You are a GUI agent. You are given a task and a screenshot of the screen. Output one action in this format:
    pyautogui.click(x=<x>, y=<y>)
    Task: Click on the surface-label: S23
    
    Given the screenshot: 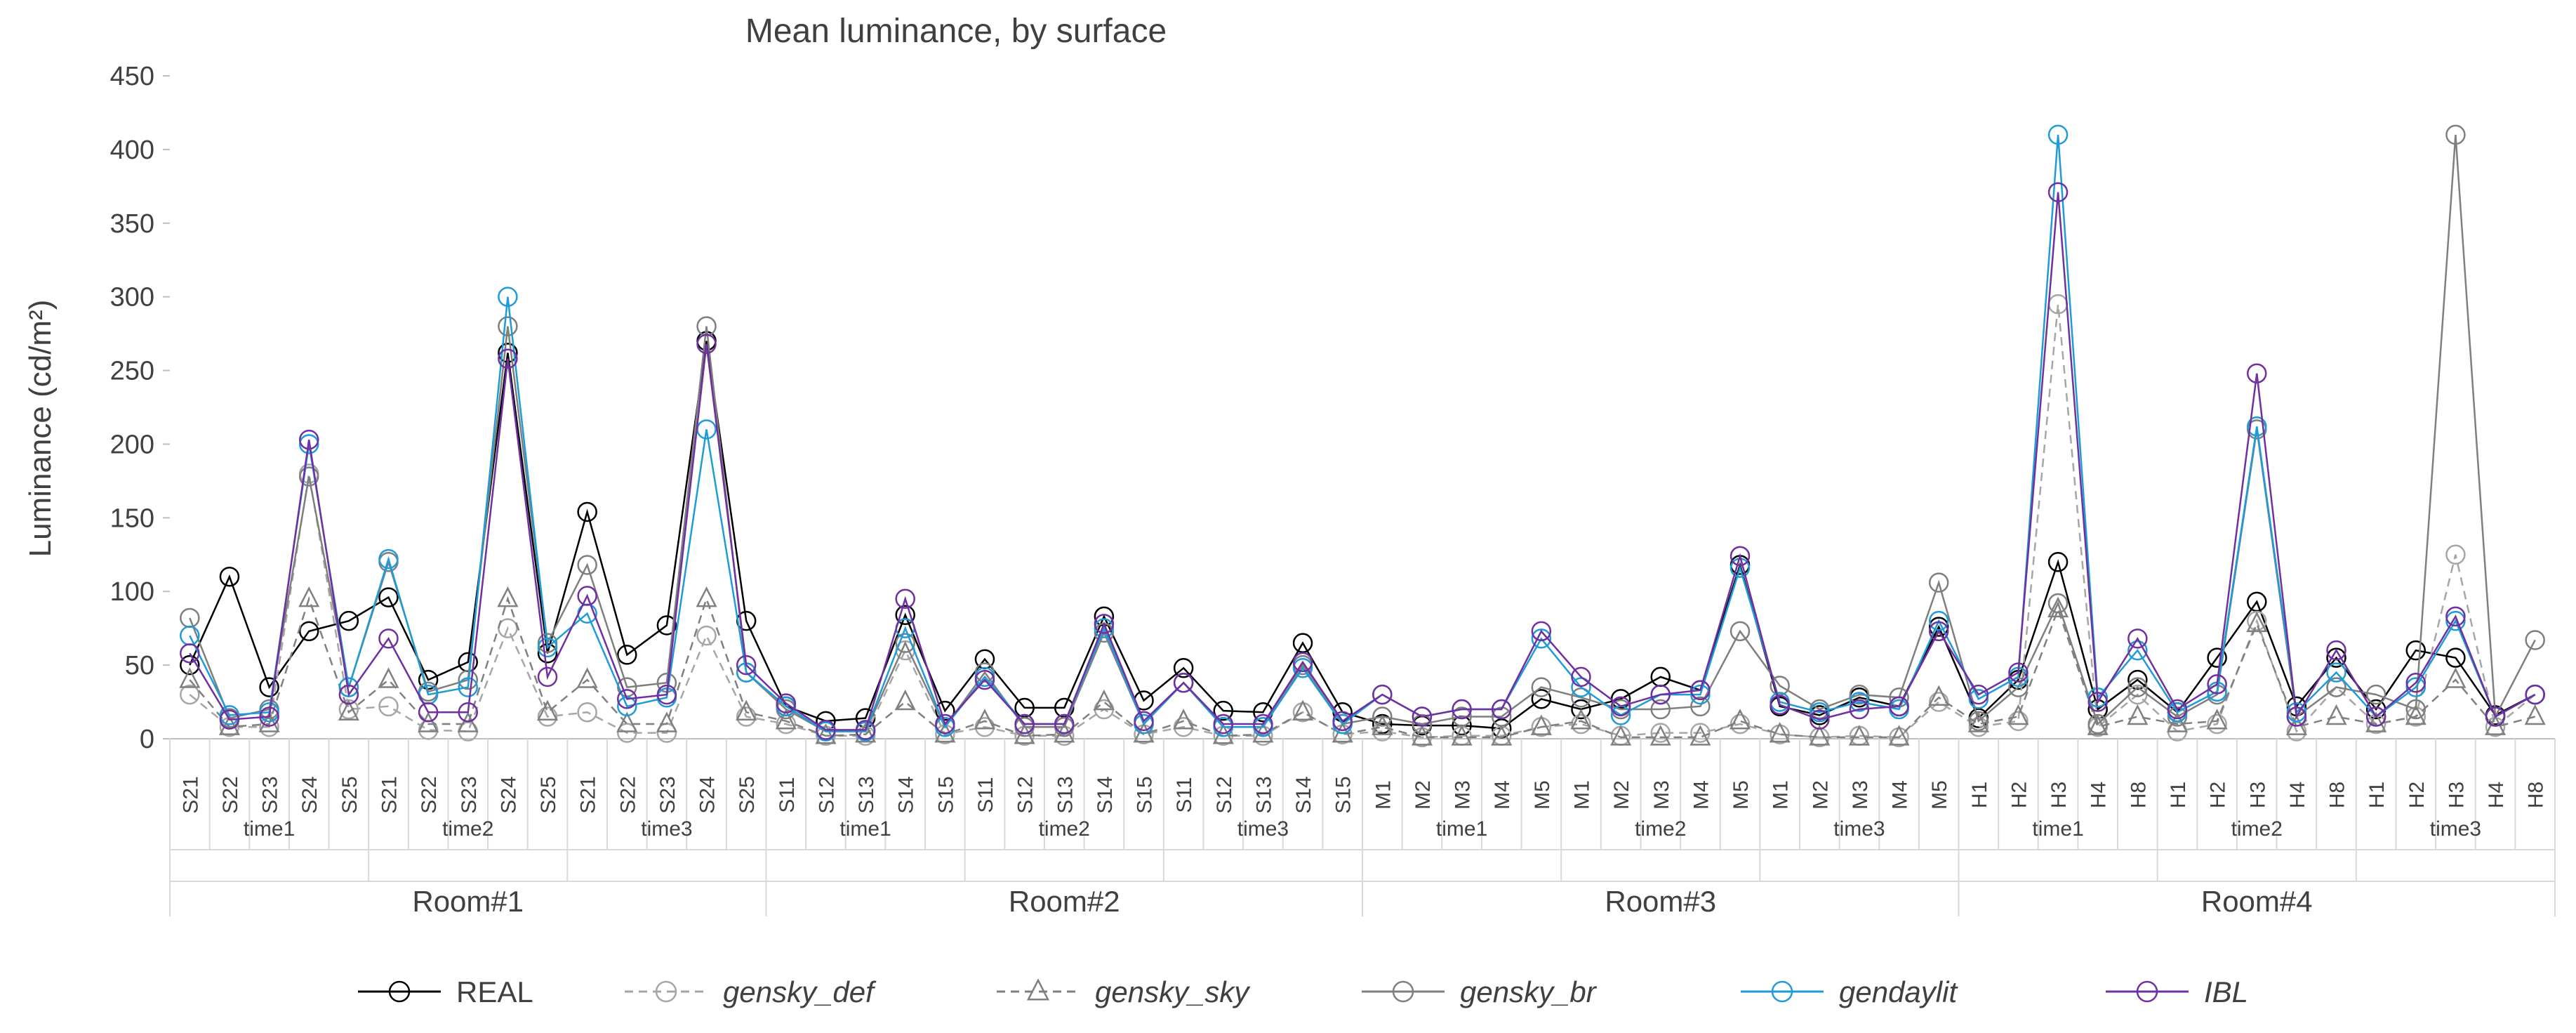 What is the action you would take?
    pyautogui.click(x=271, y=794)
    